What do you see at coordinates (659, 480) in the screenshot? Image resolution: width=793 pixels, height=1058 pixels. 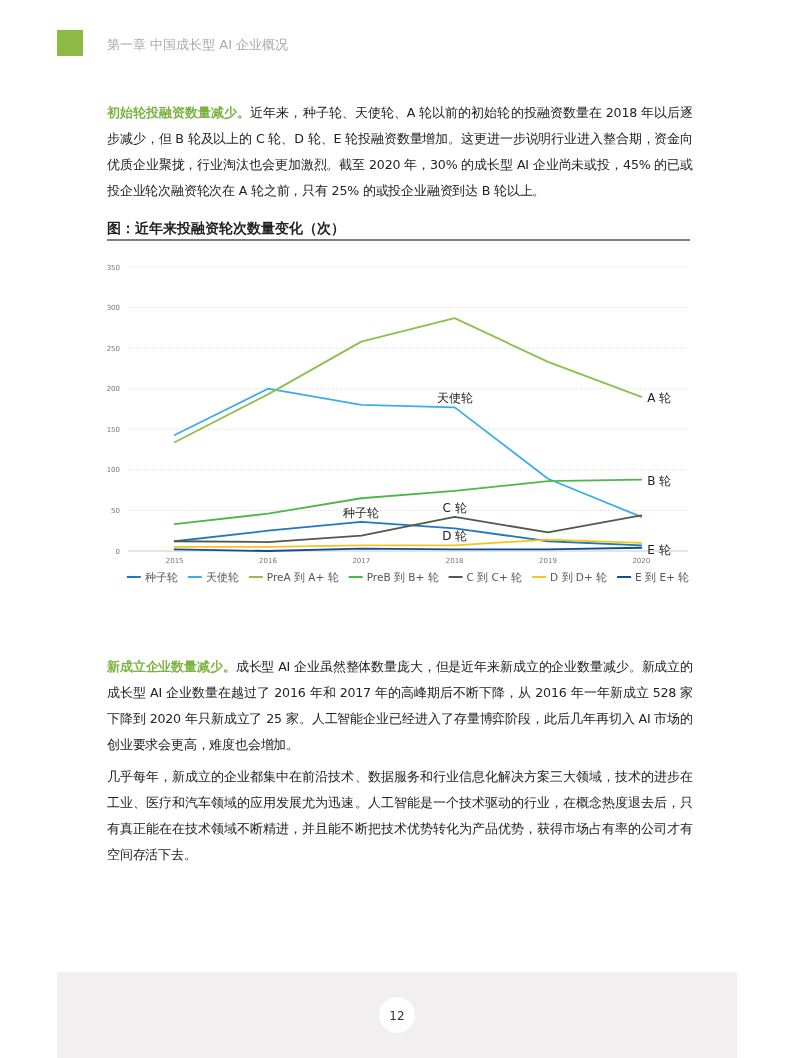 I see `annotation: B 轮` at bounding box center [659, 480].